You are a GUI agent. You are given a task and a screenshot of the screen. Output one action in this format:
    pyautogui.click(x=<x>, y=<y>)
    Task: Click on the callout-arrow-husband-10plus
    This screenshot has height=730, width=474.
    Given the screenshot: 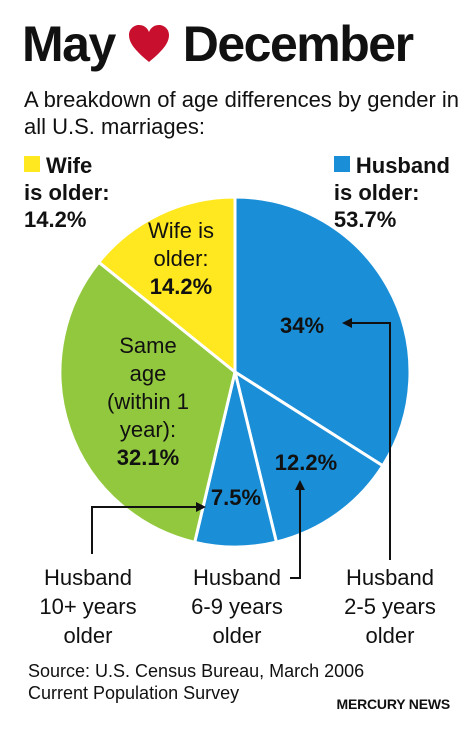 What is the action you would take?
    pyautogui.click(x=201, y=507)
    